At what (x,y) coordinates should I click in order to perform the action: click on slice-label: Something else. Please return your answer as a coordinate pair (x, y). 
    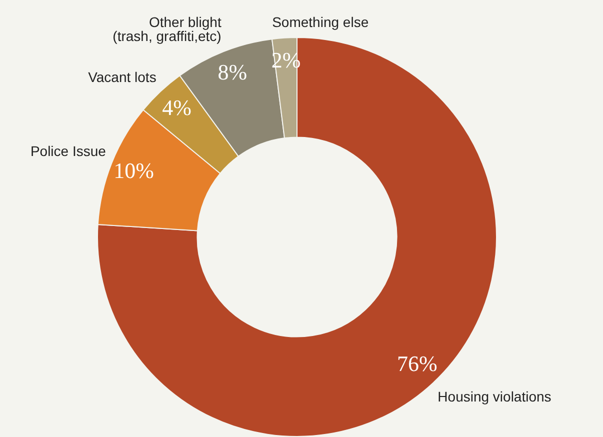
    Looking at the image, I should click on (320, 22).